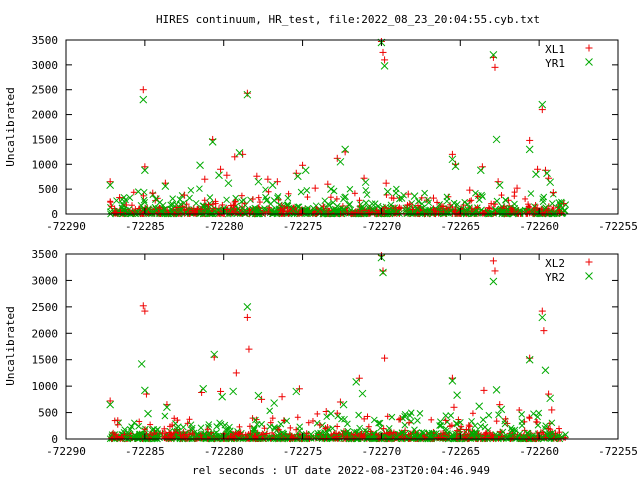 Image resolution: width=640 pixels, height=480 pixels. What do you see at coordinates (48, 413) in the screenshot?
I see `y-tick-label: 500` at bounding box center [48, 413].